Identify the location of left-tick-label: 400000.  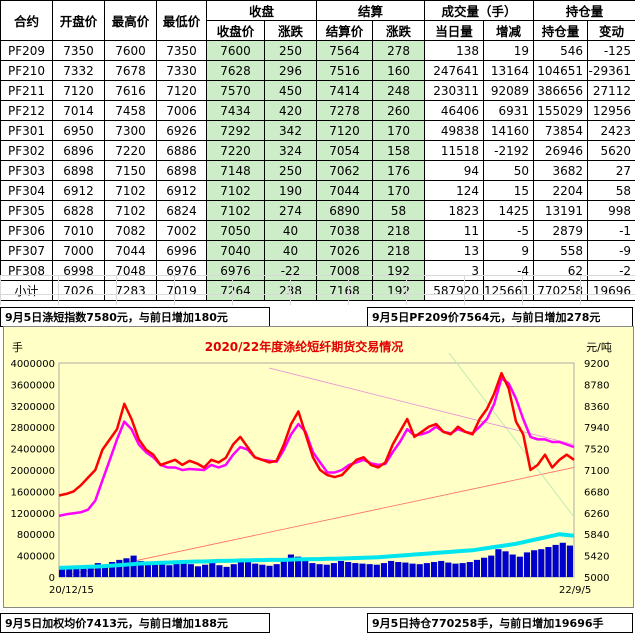
(36, 557).